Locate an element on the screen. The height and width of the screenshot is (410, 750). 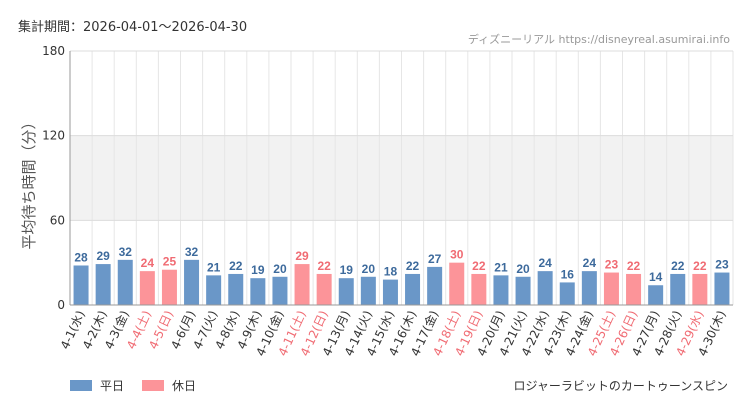
bar-value-label: 28 is located at coordinates (81, 257).